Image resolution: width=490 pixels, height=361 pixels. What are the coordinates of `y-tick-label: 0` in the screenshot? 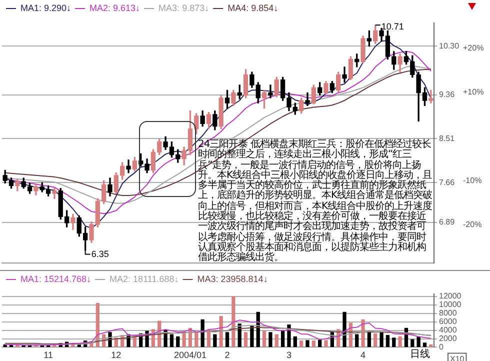 It's located at (441, 347).